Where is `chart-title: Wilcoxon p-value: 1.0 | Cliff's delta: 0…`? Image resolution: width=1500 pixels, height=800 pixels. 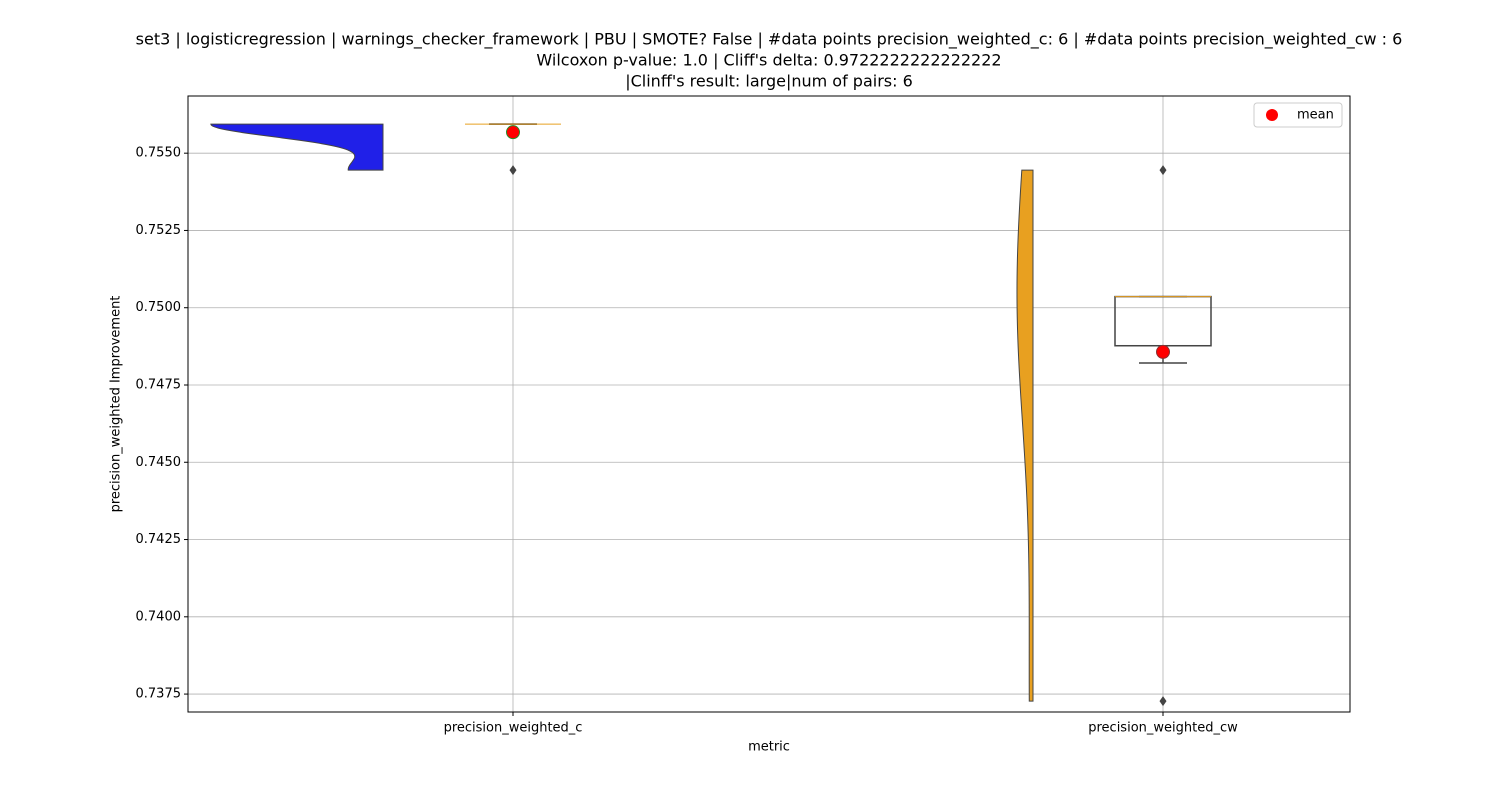
chart-title: Wilcoxon p-value: 1.0 | Cliff's delta: 0… is located at coordinates (768, 60).